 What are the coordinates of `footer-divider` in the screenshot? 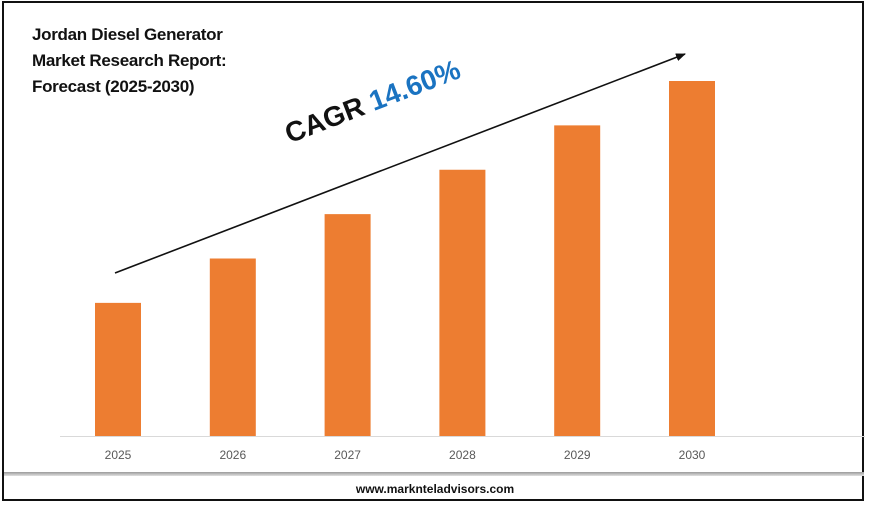 It's located at (434, 474).